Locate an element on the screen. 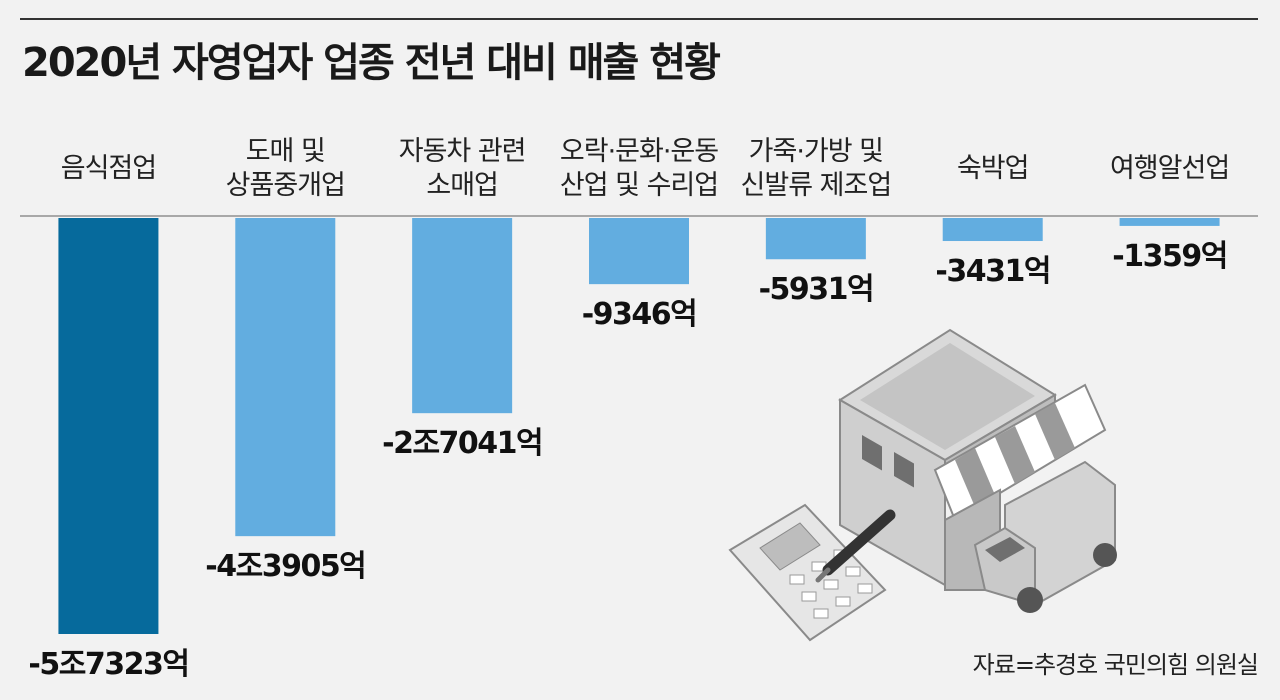 Image resolution: width=1280 pixels, height=700 pixels. category-label-5-line-0: 숙박업 is located at coordinates (993, 168).